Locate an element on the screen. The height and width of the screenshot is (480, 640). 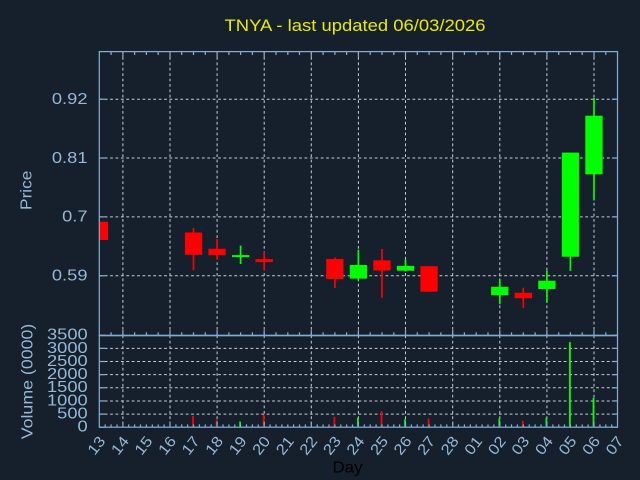
svg-text: 3000 is located at coordinates (67, 348).